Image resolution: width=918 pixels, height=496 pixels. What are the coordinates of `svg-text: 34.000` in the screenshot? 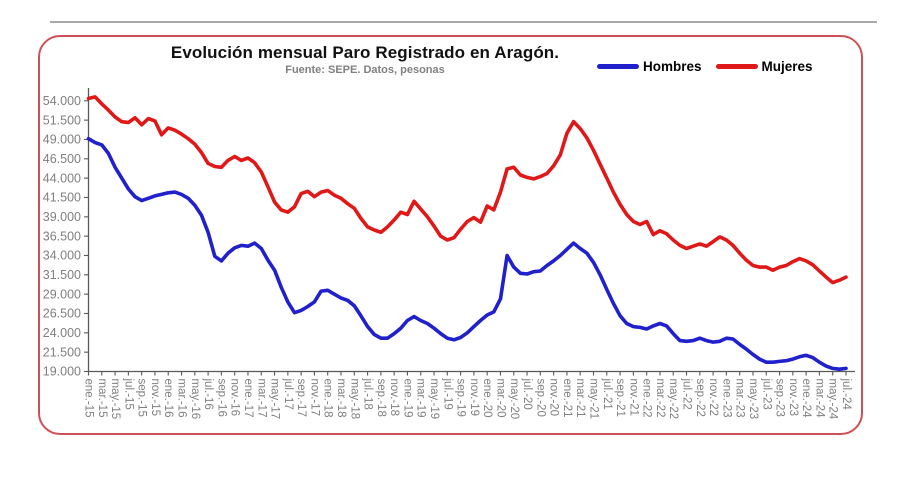 It's located at (62, 256).